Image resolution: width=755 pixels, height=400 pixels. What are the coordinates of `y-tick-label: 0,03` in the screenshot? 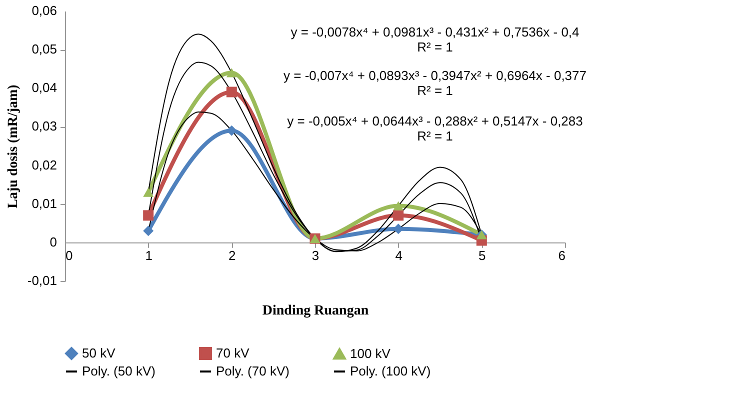 It's located at (44, 126).